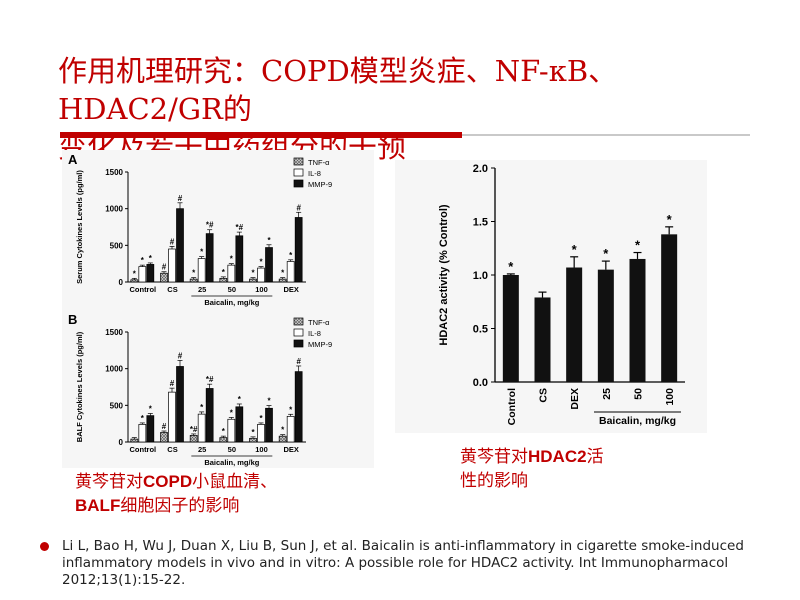 Image resolution: width=800 pixels, height=600 pixels. I want to click on balf-x-tick-label: DEX, so click(290, 449).